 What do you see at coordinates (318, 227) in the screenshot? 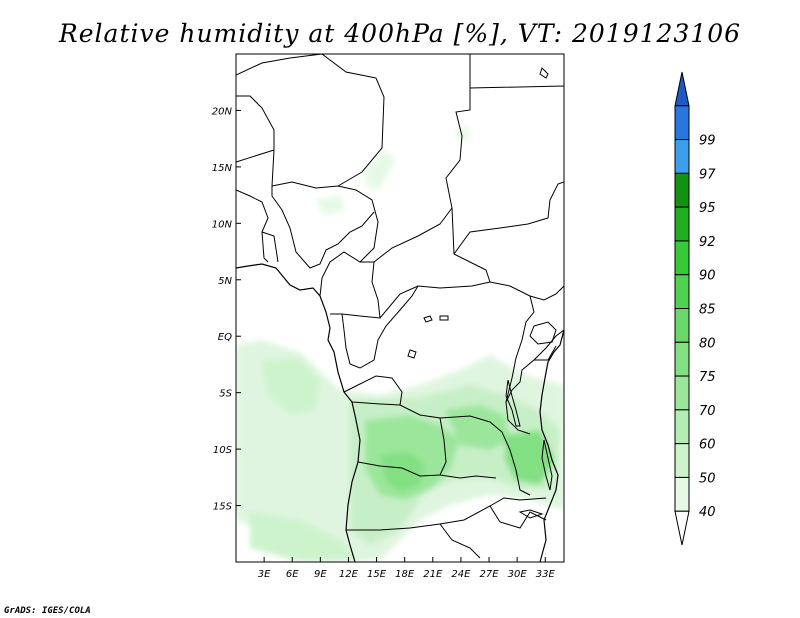
I see `border-niger-nigeria` at bounding box center [318, 227].